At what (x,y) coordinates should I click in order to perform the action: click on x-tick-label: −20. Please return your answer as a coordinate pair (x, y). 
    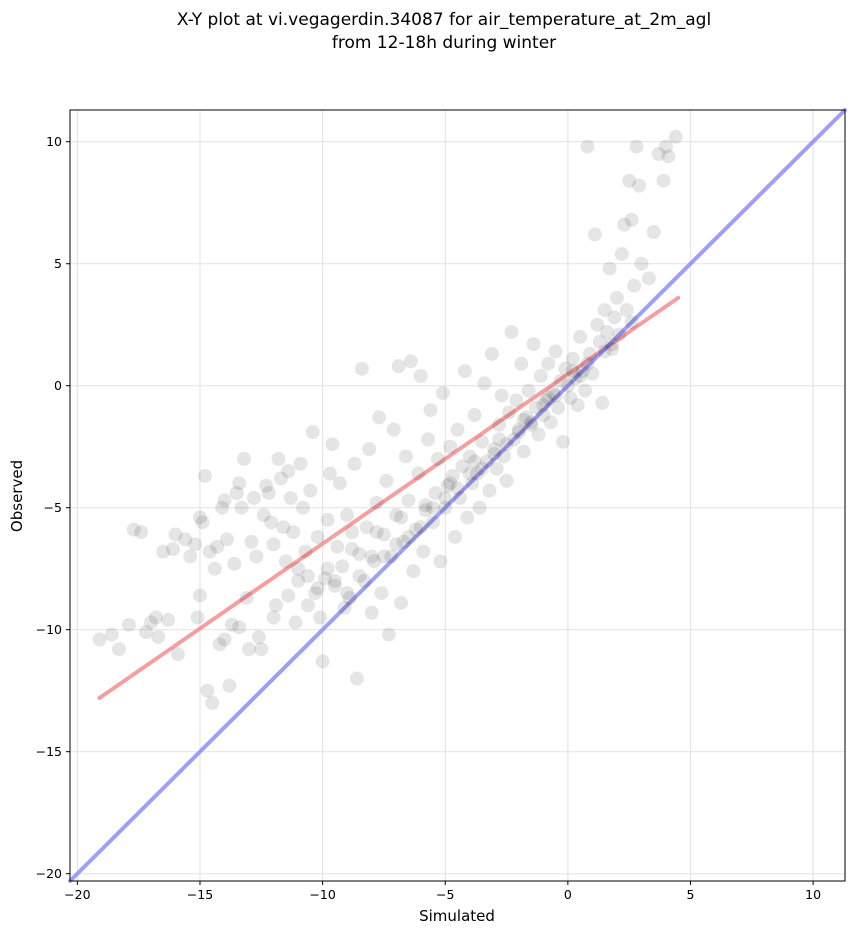
    Looking at the image, I should click on (77, 894).